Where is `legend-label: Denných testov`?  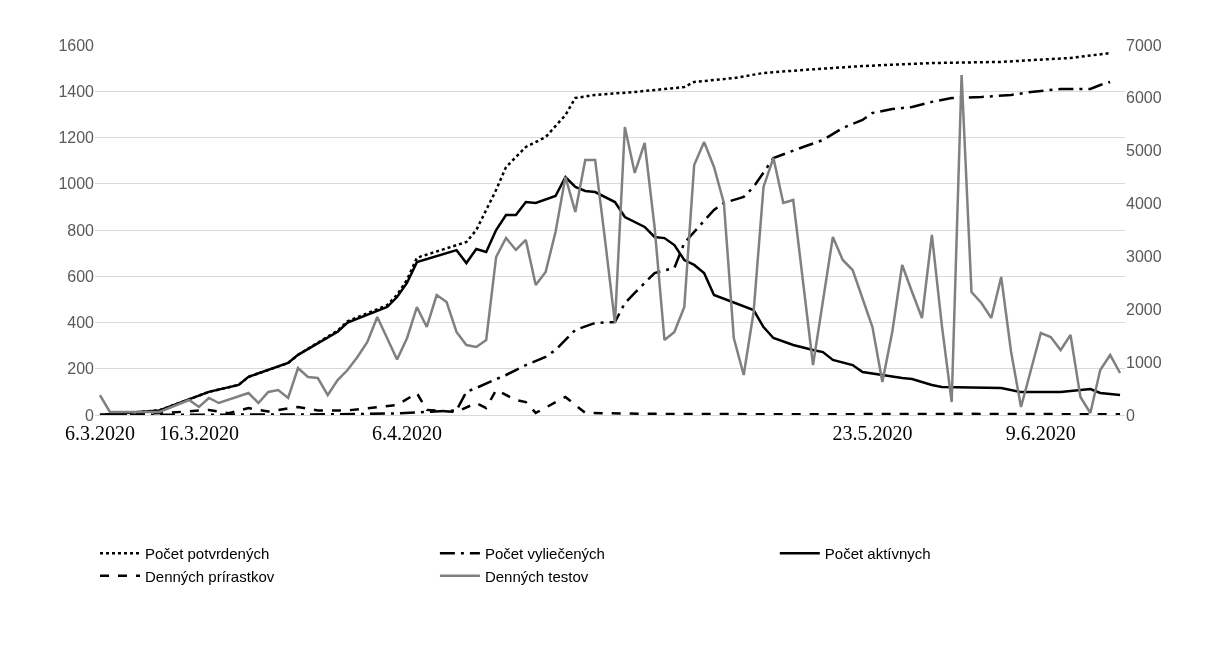 legend-label: Denných testov is located at coordinates (536, 576).